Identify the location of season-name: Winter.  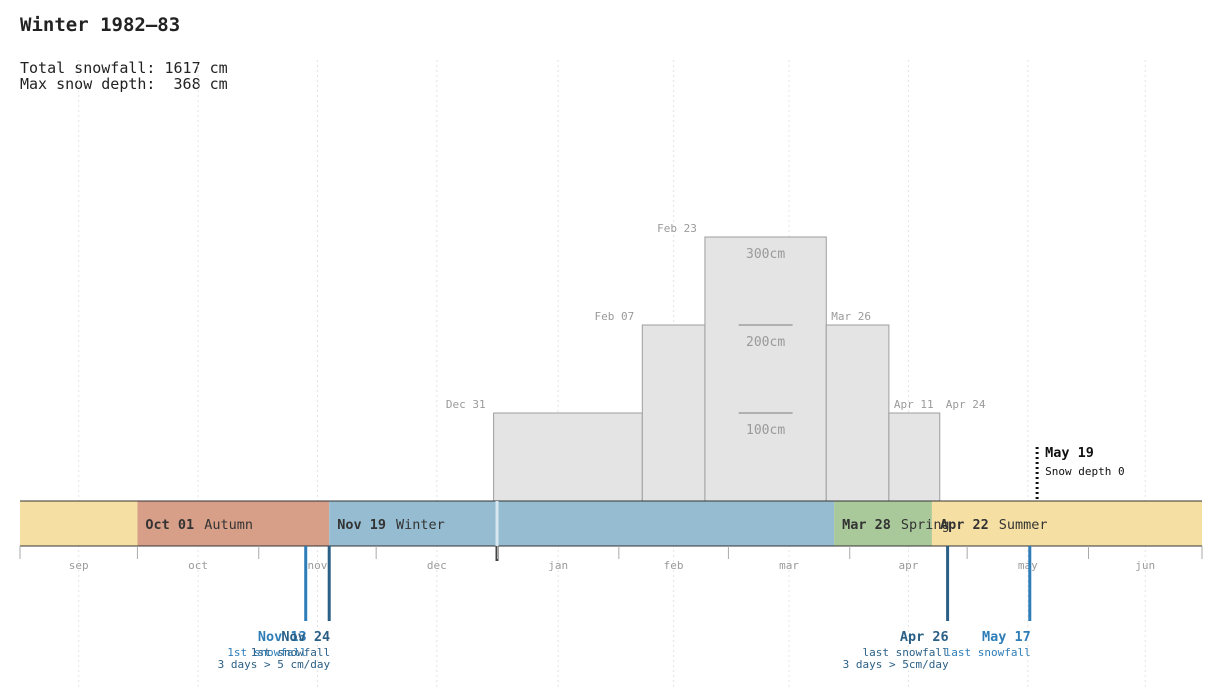
(420, 525).